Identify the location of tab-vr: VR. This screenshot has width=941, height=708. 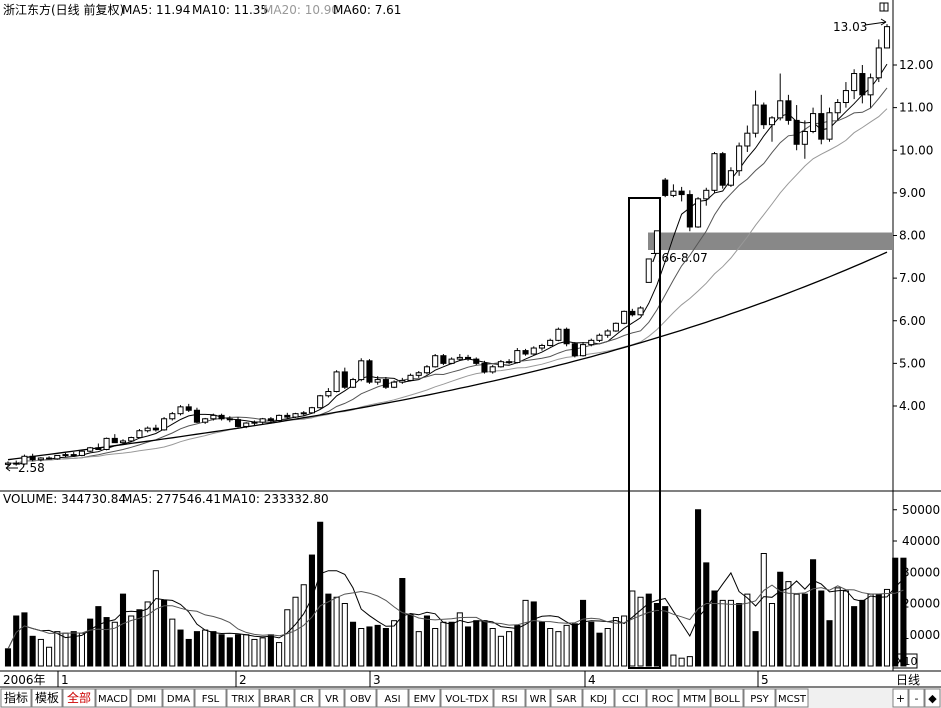
(332, 698).